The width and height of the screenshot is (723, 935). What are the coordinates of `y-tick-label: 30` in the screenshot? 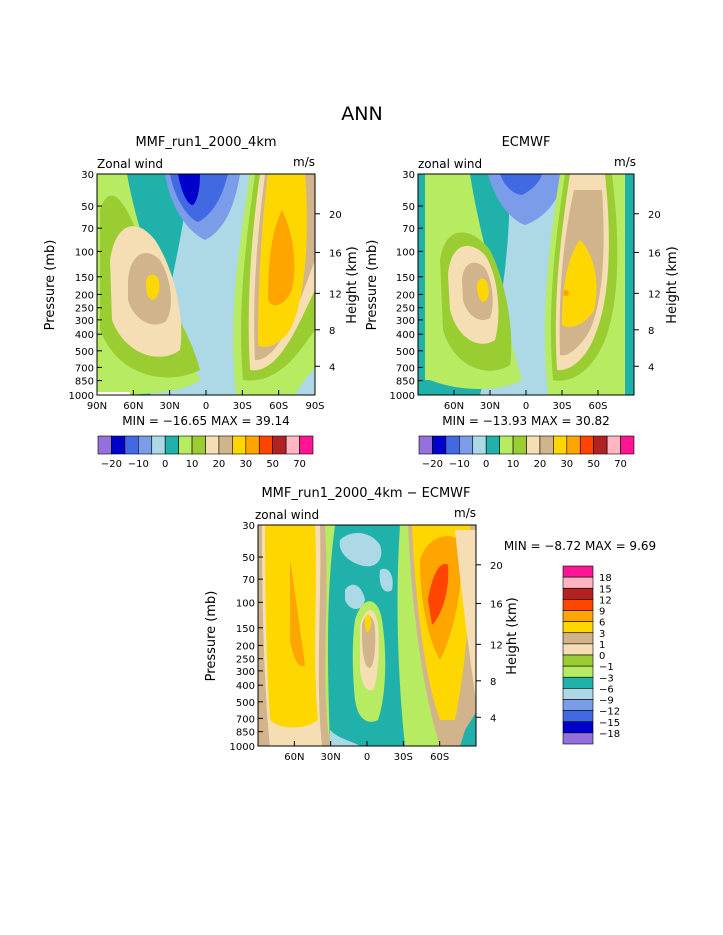 It's located at (87, 175).